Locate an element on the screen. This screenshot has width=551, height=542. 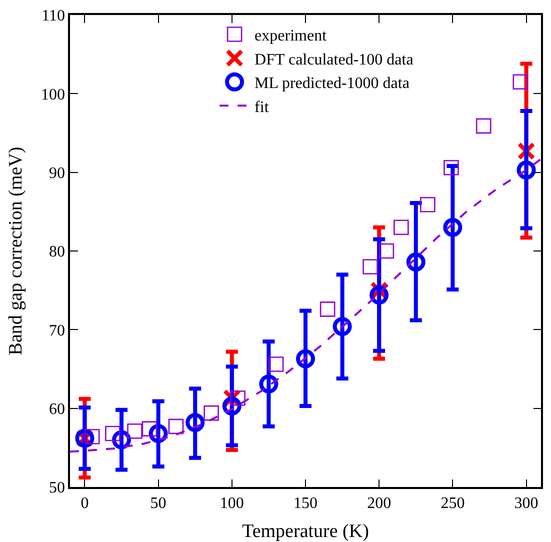
y-tick-label: 100 is located at coordinates (53, 95).